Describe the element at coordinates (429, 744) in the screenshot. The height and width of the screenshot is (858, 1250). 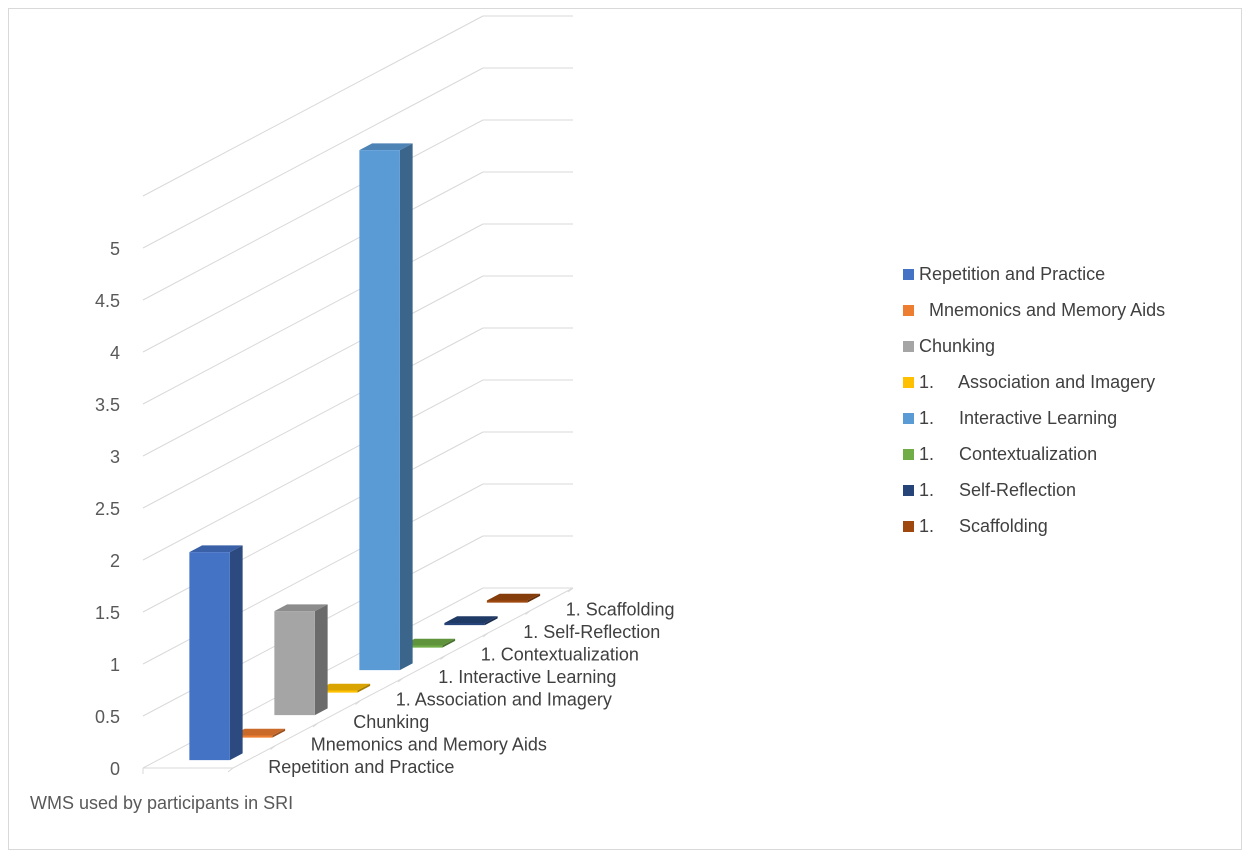
I see `depth-tick-label: Mnemonics and Memory Aids` at that location.